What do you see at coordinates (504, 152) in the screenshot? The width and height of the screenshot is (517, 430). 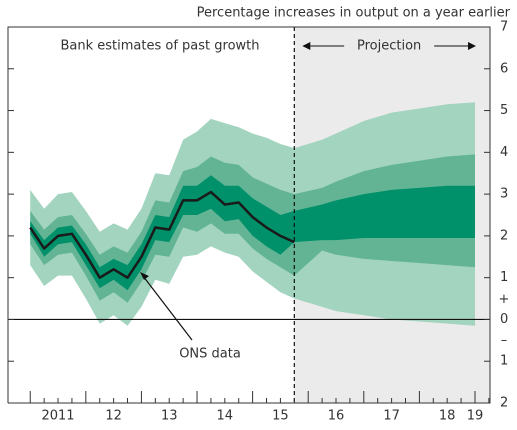 I see `y-tick-label: 4` at bounding box center [504, 152].